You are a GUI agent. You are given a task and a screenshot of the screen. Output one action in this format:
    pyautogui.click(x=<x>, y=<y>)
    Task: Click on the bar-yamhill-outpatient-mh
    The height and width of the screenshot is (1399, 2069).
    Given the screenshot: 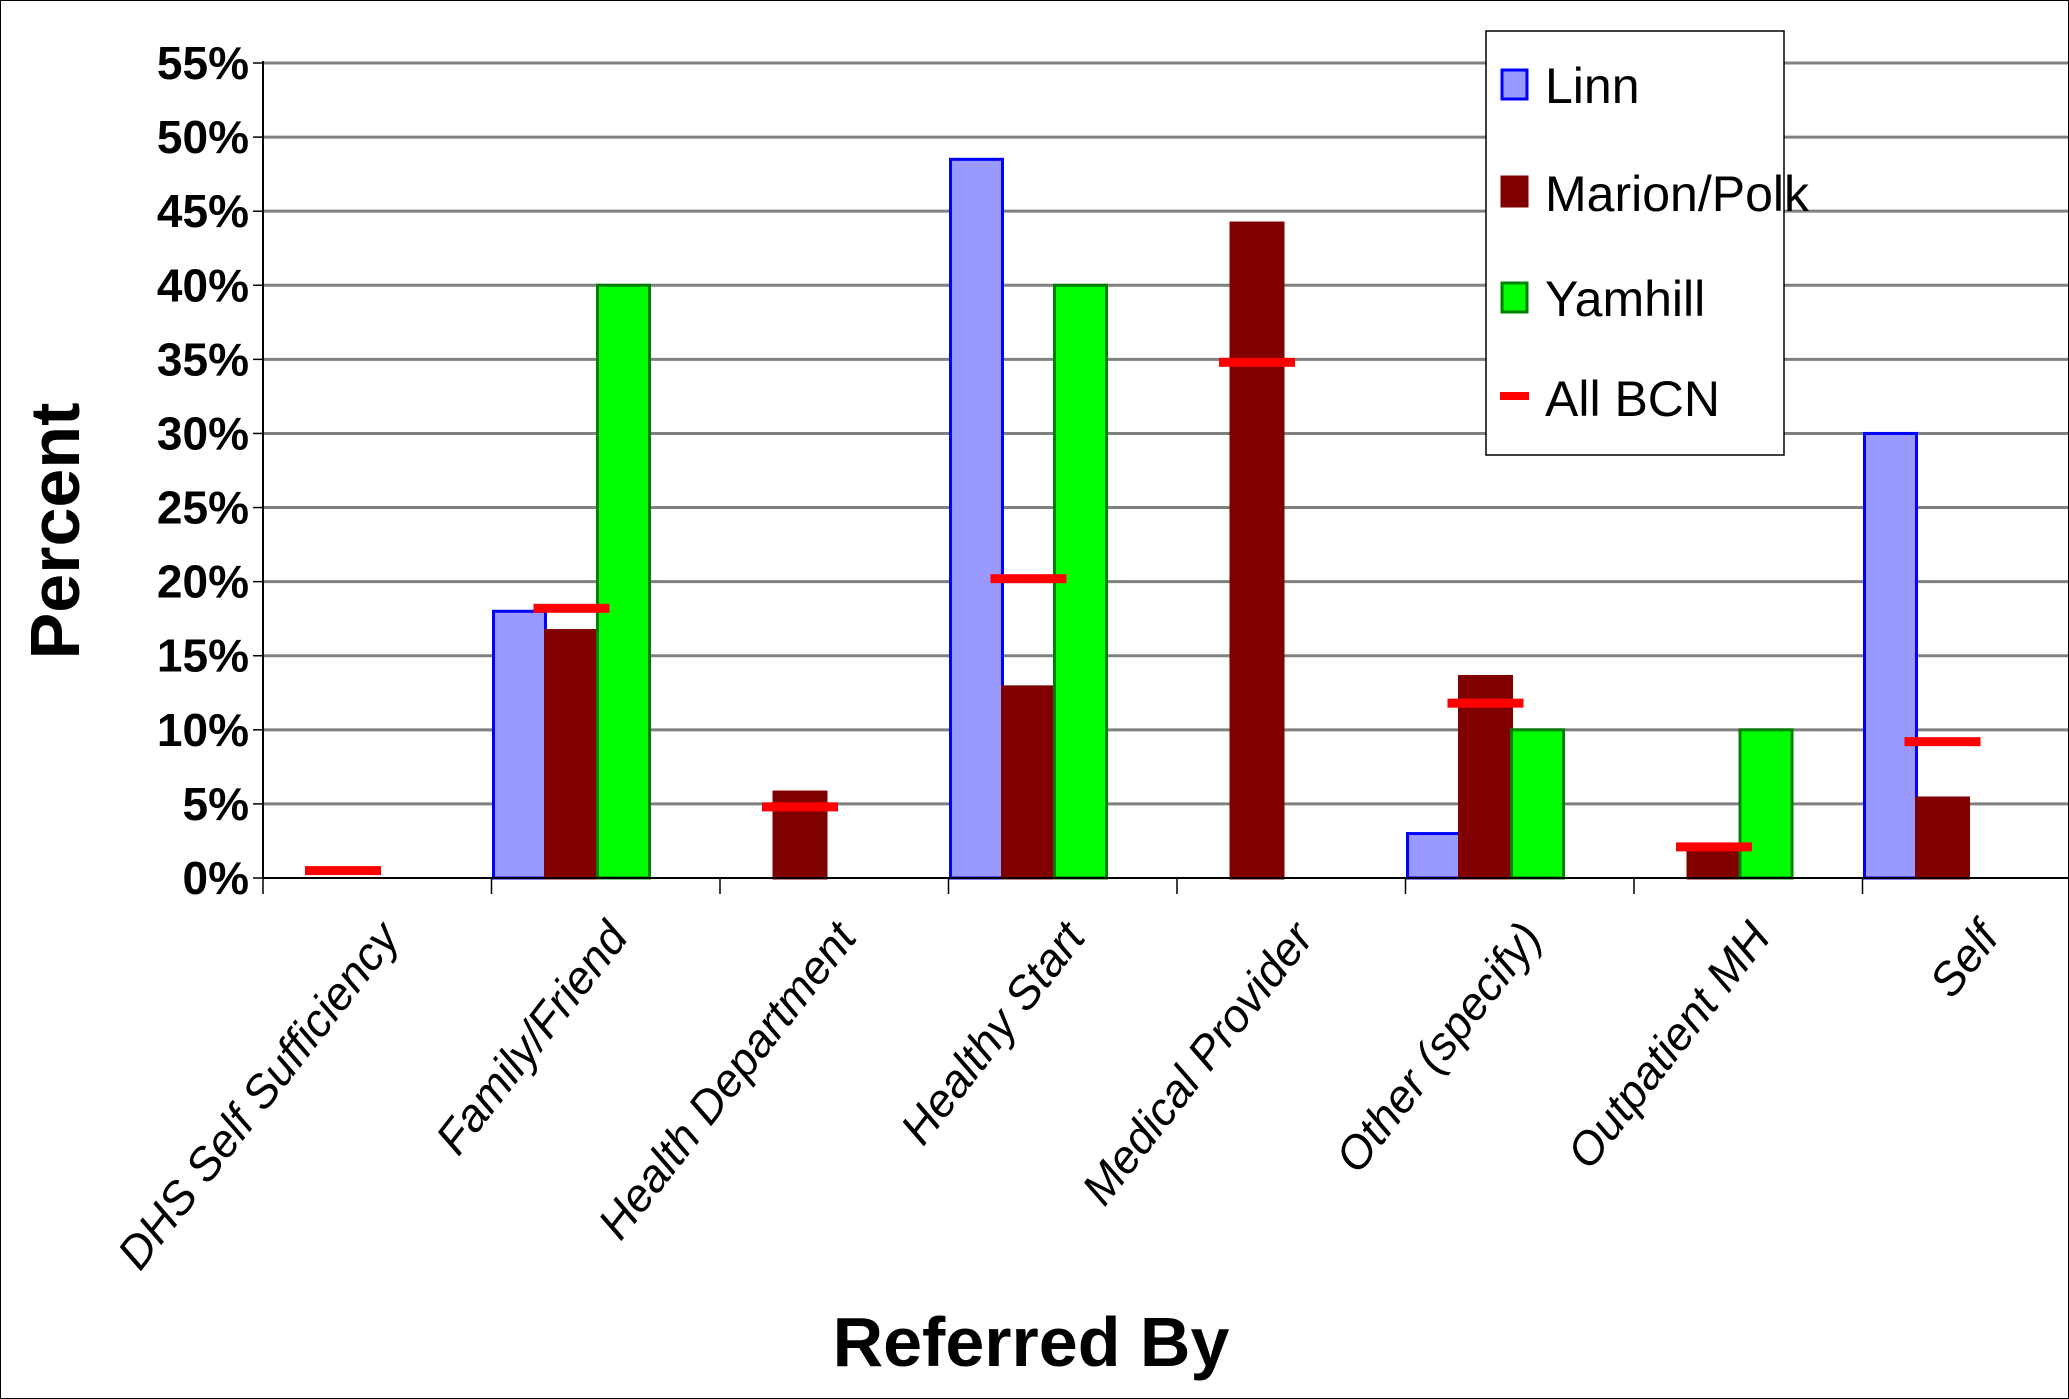 What is the action you would take?
    pyautogui.click(x=1766, y=804)
    